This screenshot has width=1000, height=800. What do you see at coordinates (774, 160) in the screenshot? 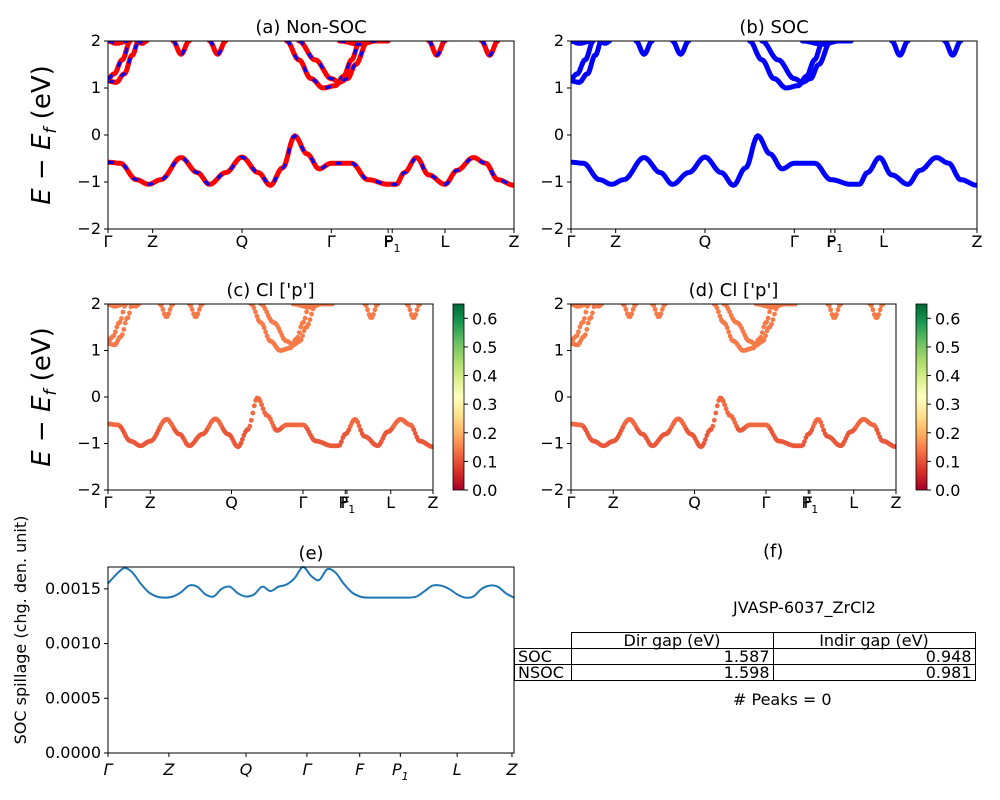
I see `valence-band` at bounding box center [774, 160].